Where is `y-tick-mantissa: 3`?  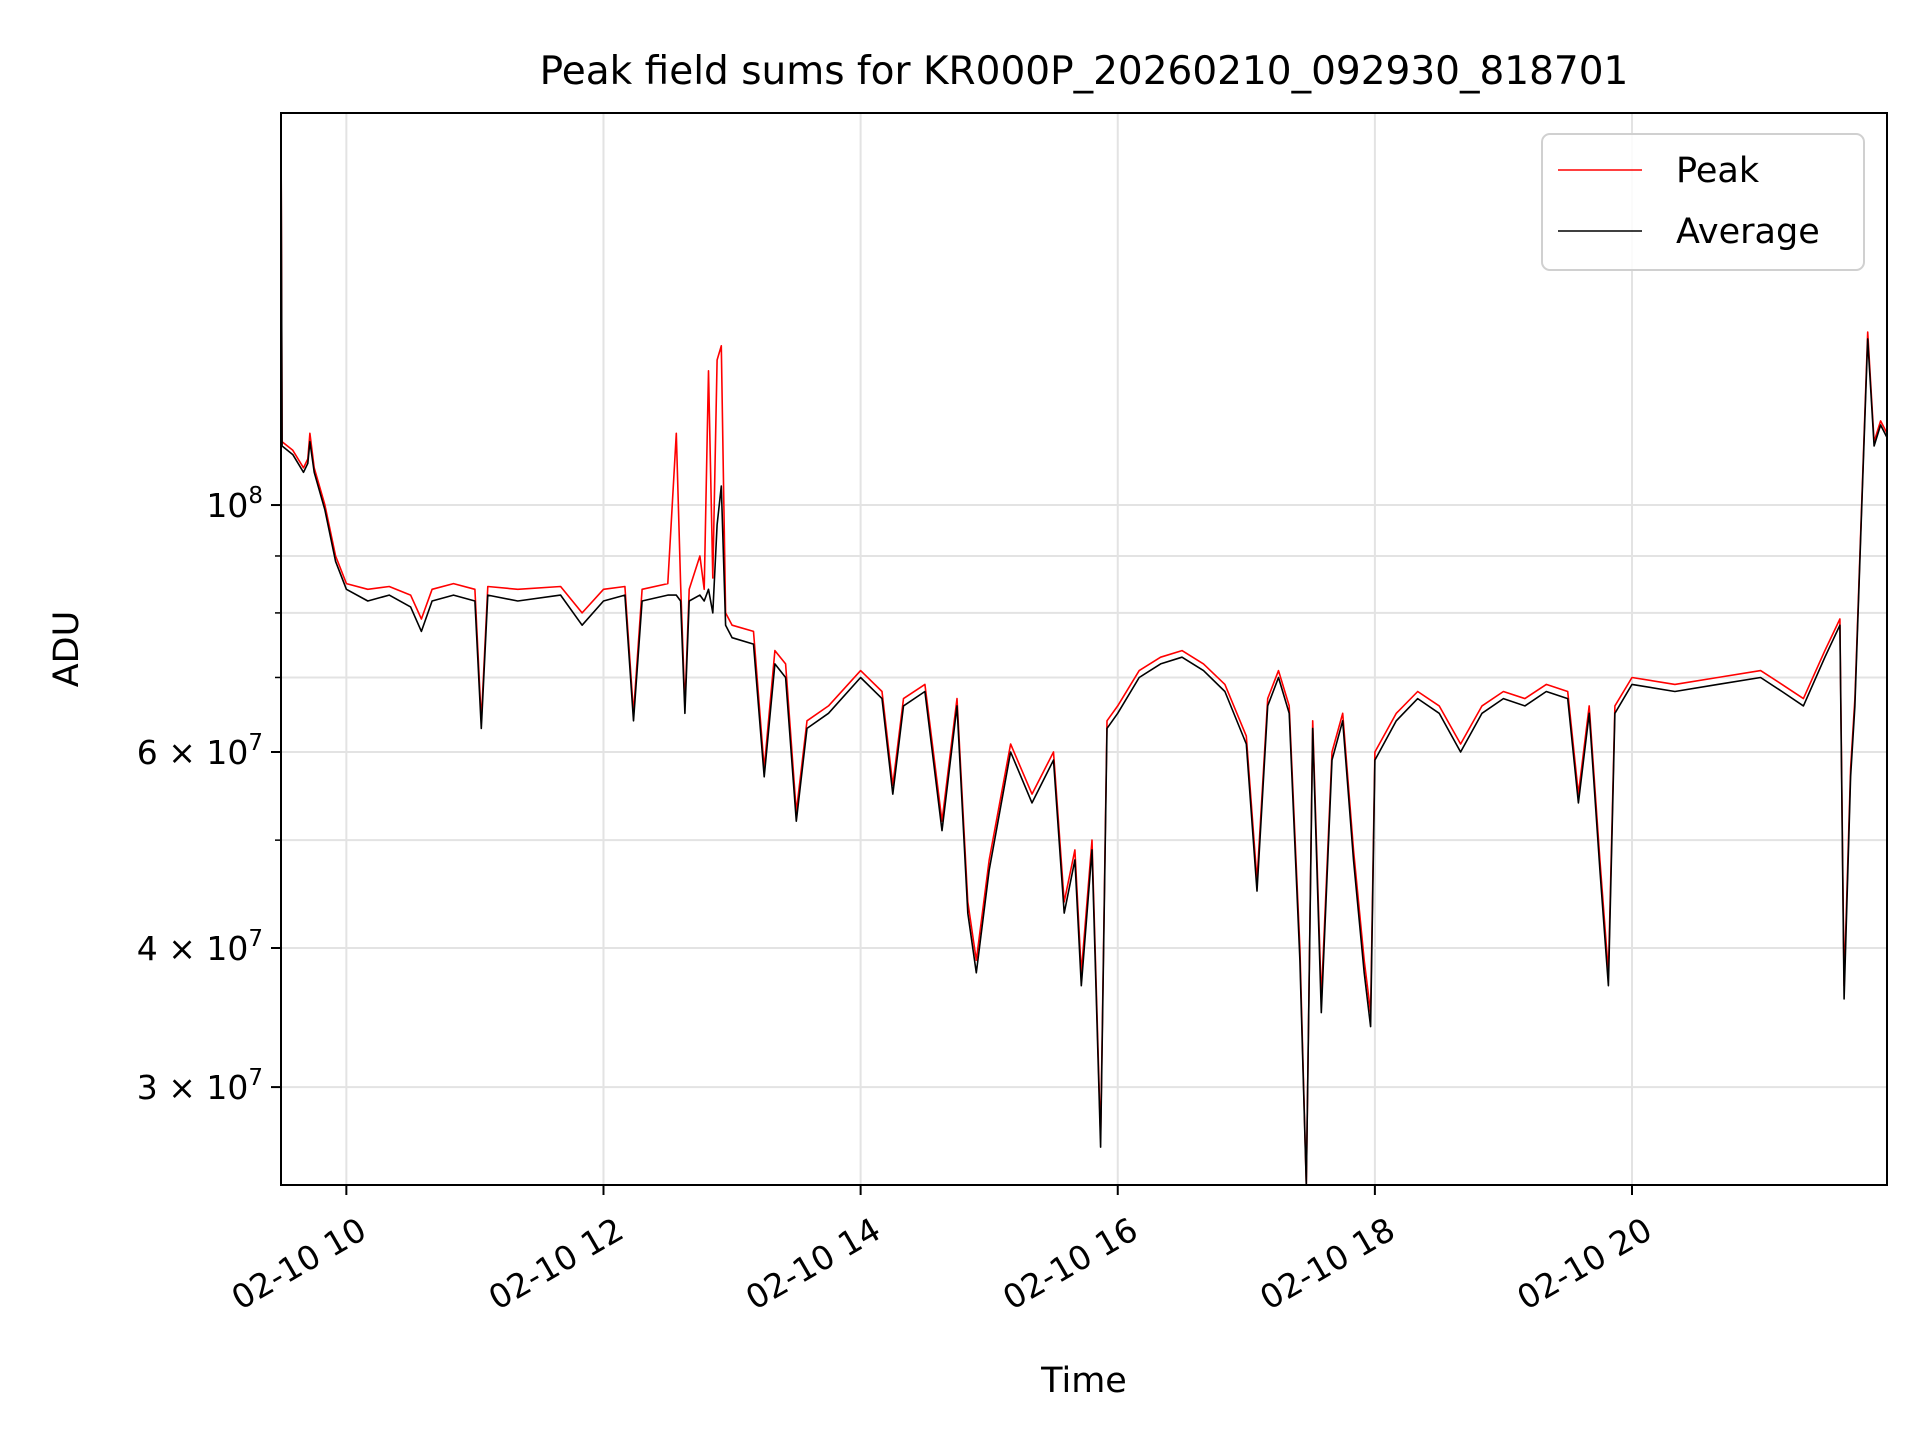
y-tick-mantissa: 3 is located at coordinates (147, 1087).